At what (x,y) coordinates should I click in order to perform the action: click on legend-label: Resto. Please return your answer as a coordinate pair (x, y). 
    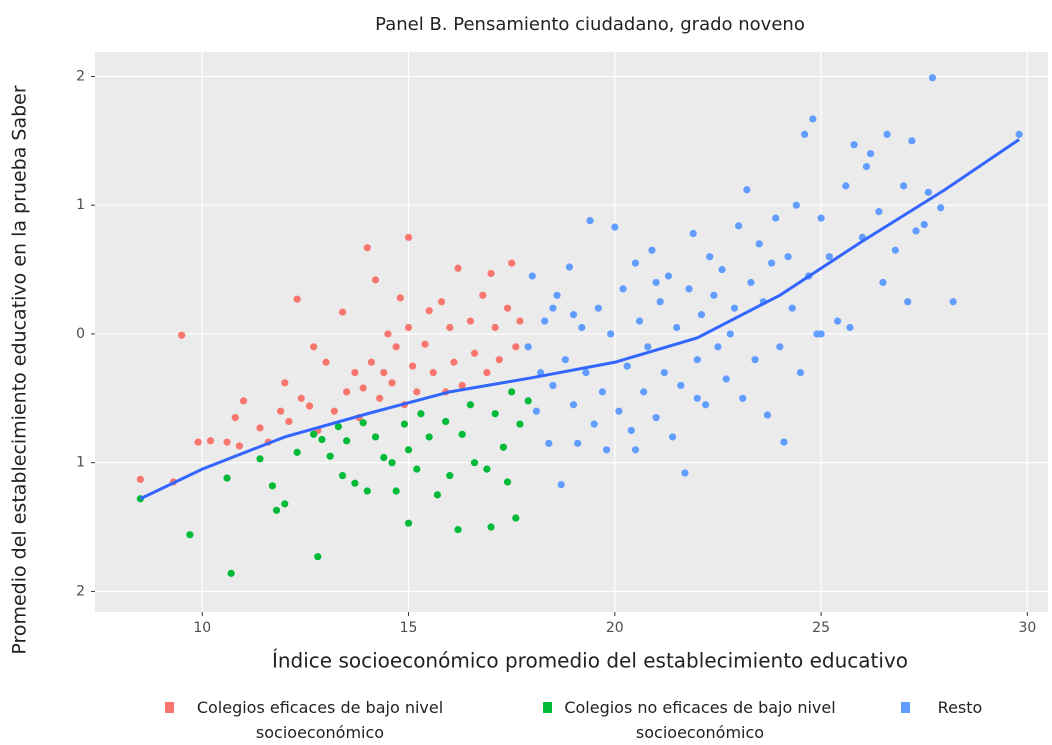
    Looking at the image, I should click on (960, 707).